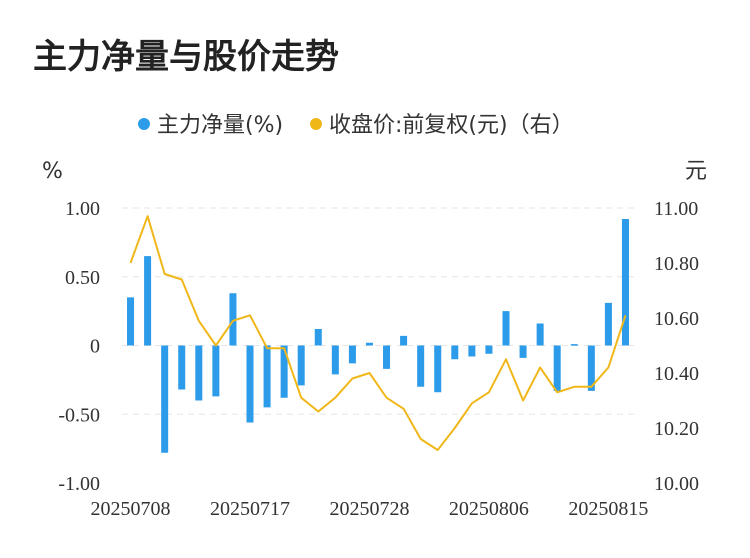 The width and height of the screenshot is (750, 558). I want to click on legend-label-close-price: 收盘价:前复权(元)（右）, so click(451, 125).